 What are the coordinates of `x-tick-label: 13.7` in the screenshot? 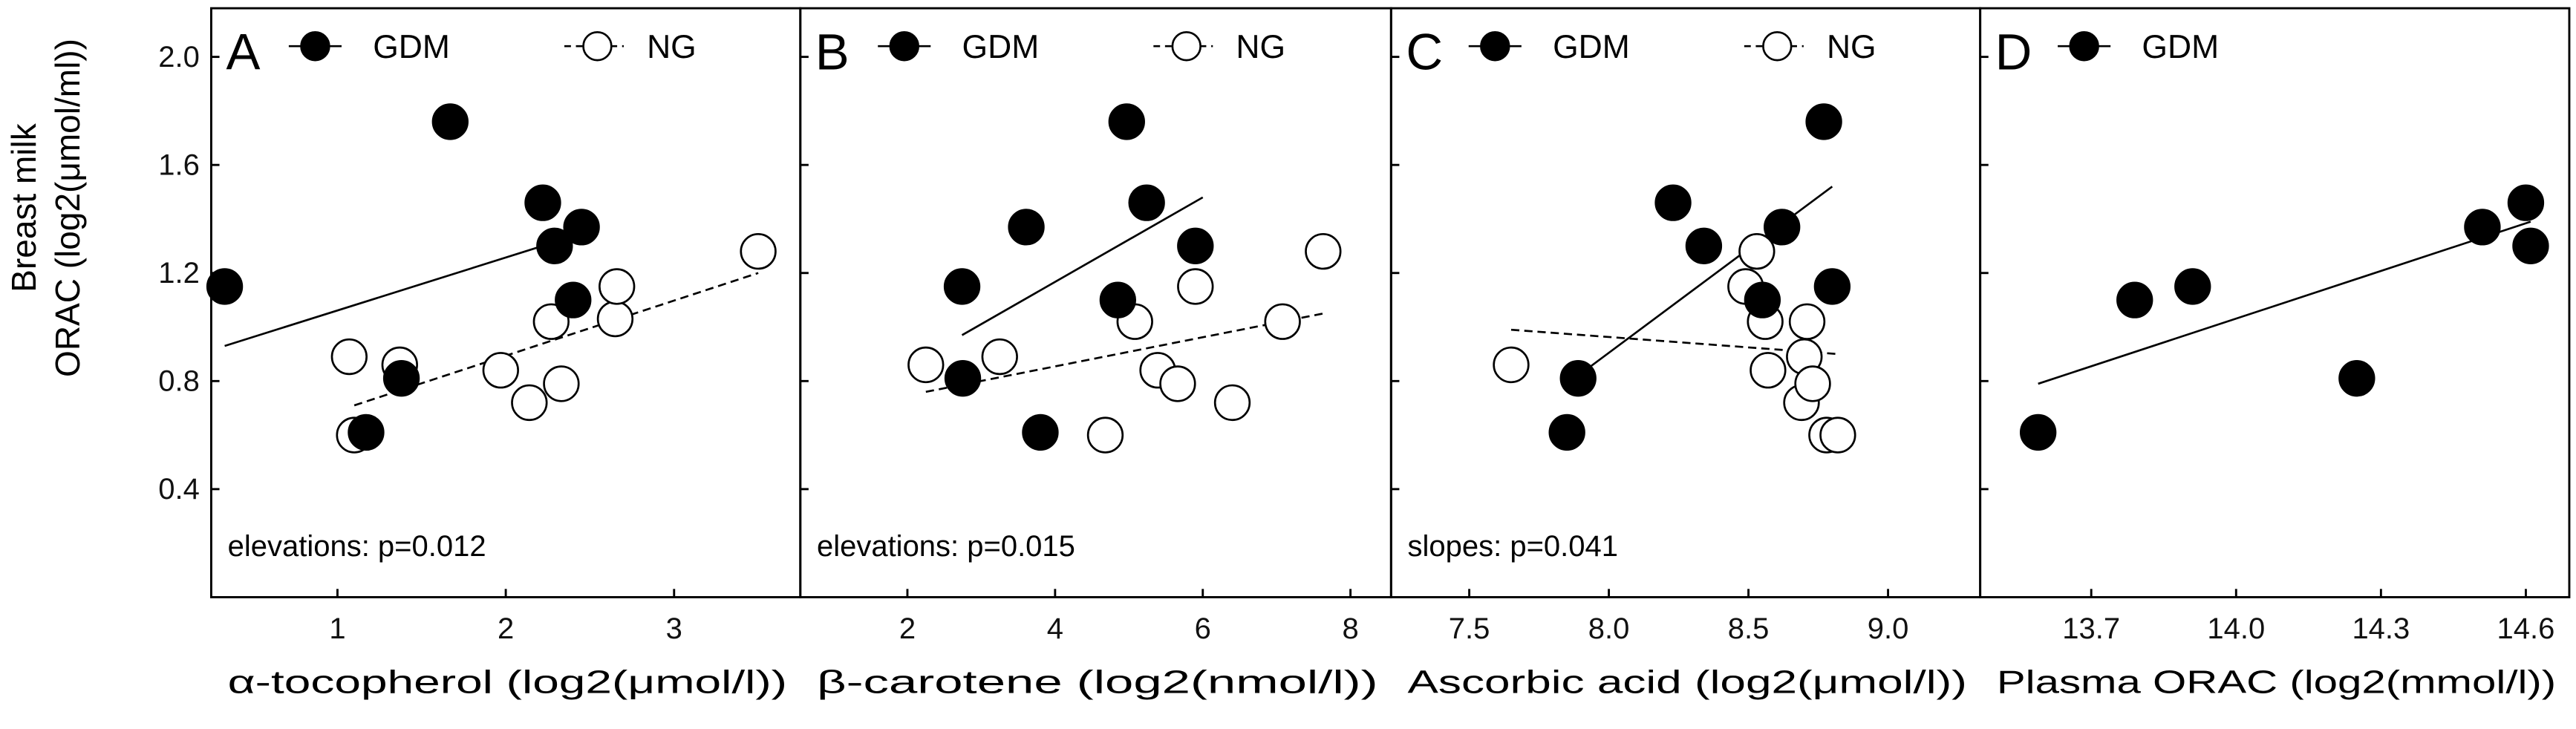 It's located at (2091, 628).